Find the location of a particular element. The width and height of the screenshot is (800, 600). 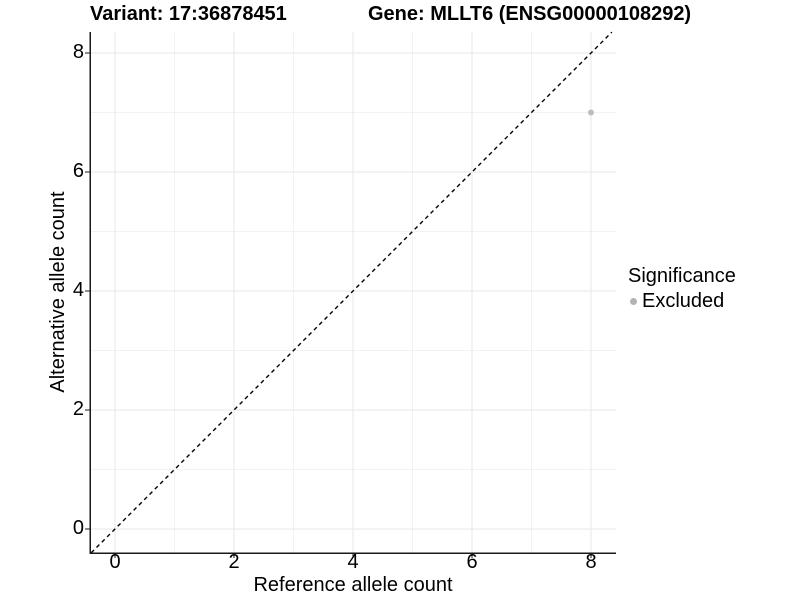

legend-entry-label: Excluded is located at coordinates (683, 301).